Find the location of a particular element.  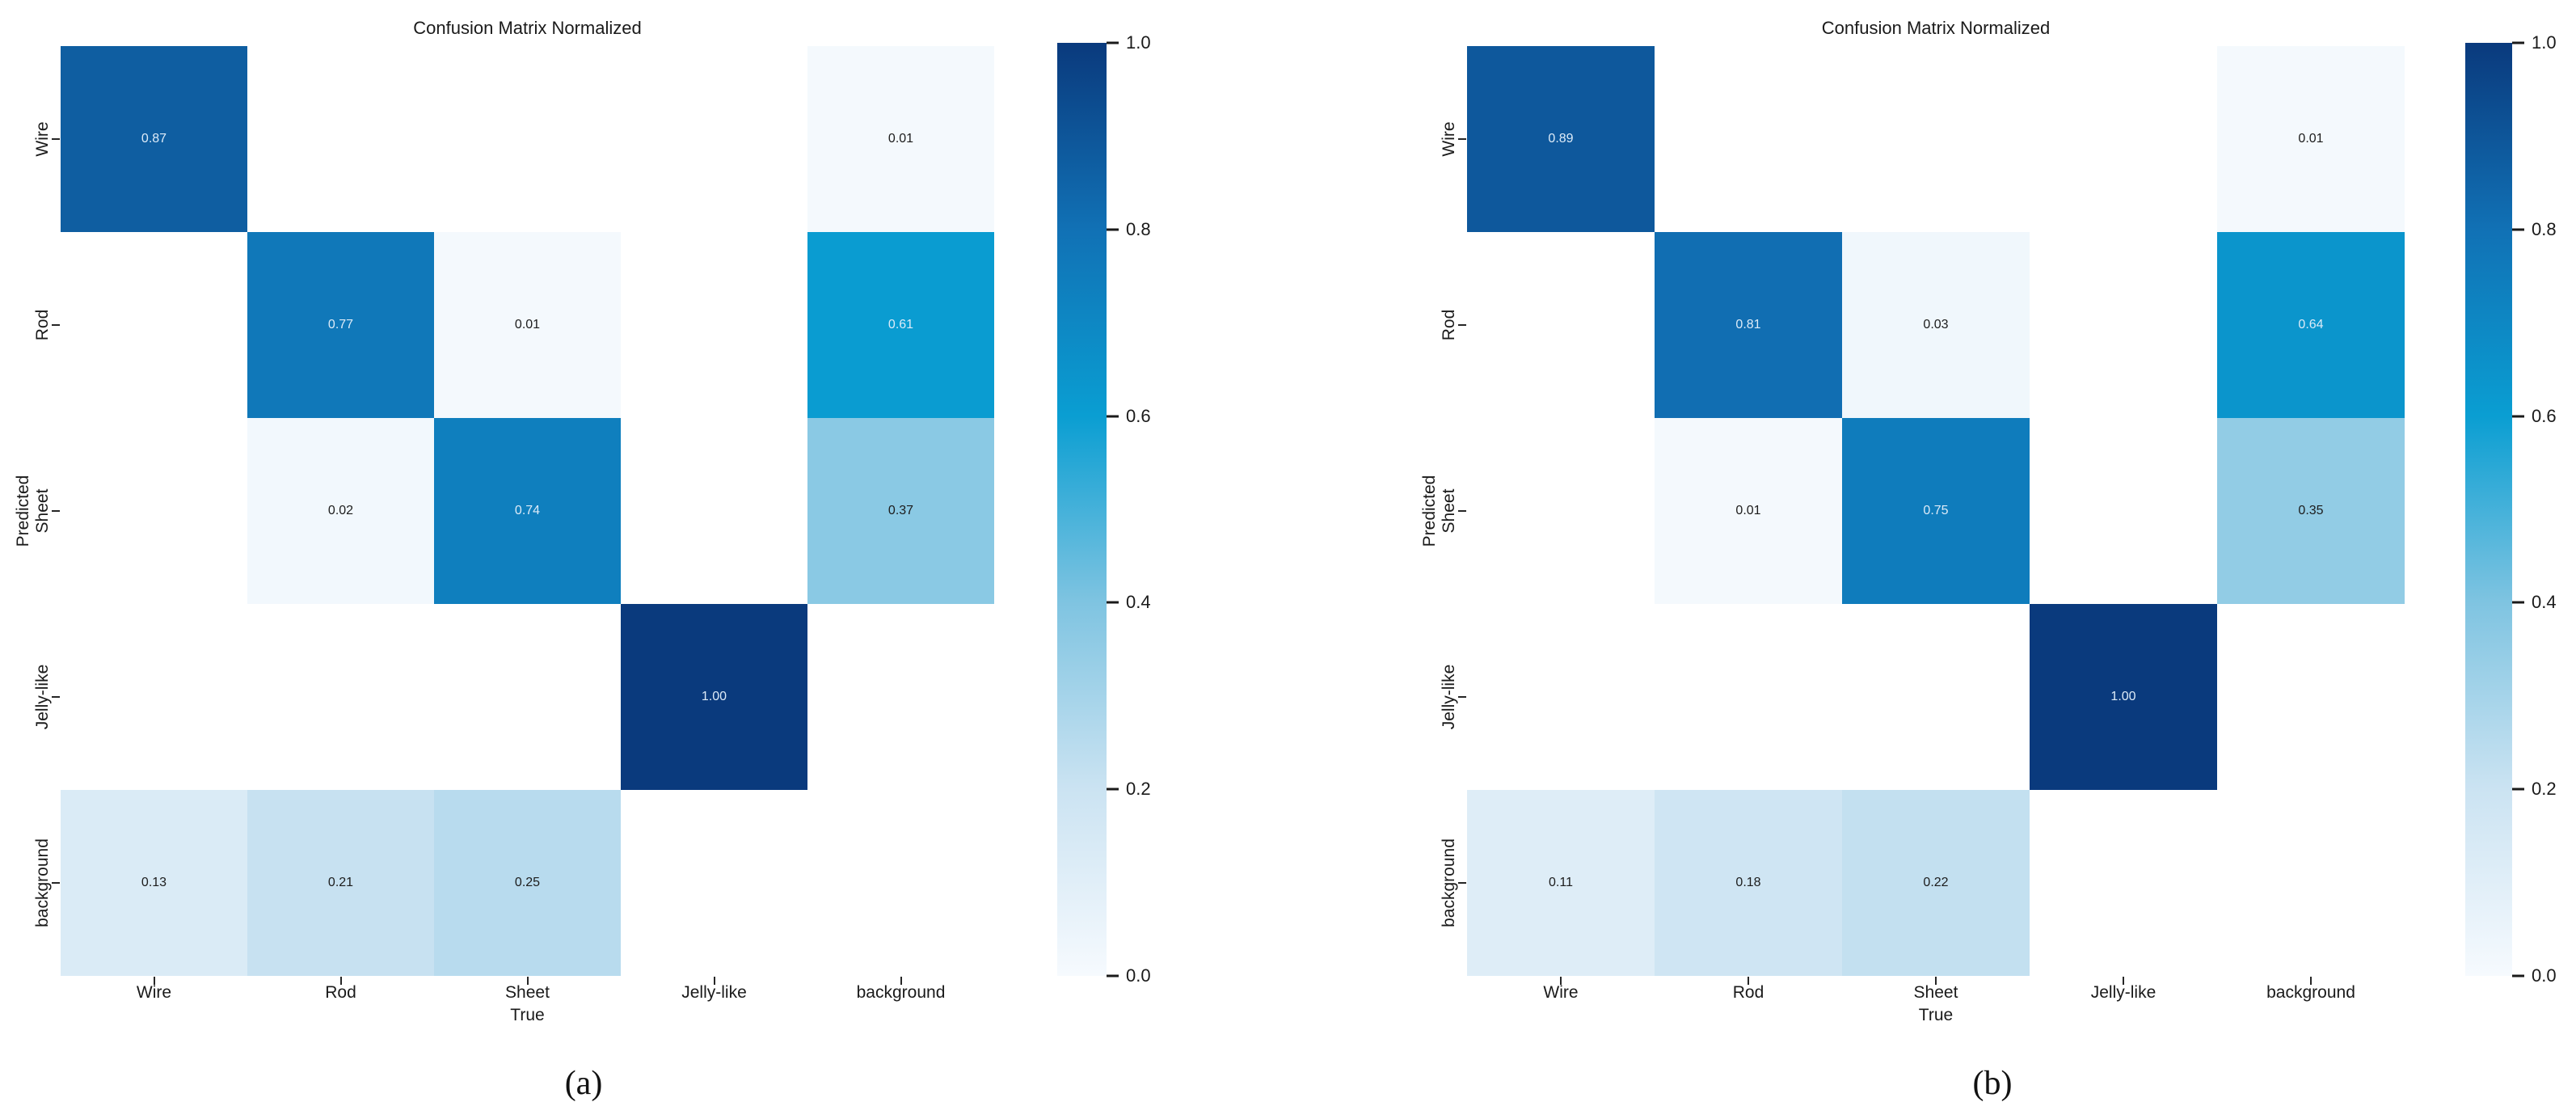

colorbar-tick-label: 0.8 is located at coordinates (2544, 228).